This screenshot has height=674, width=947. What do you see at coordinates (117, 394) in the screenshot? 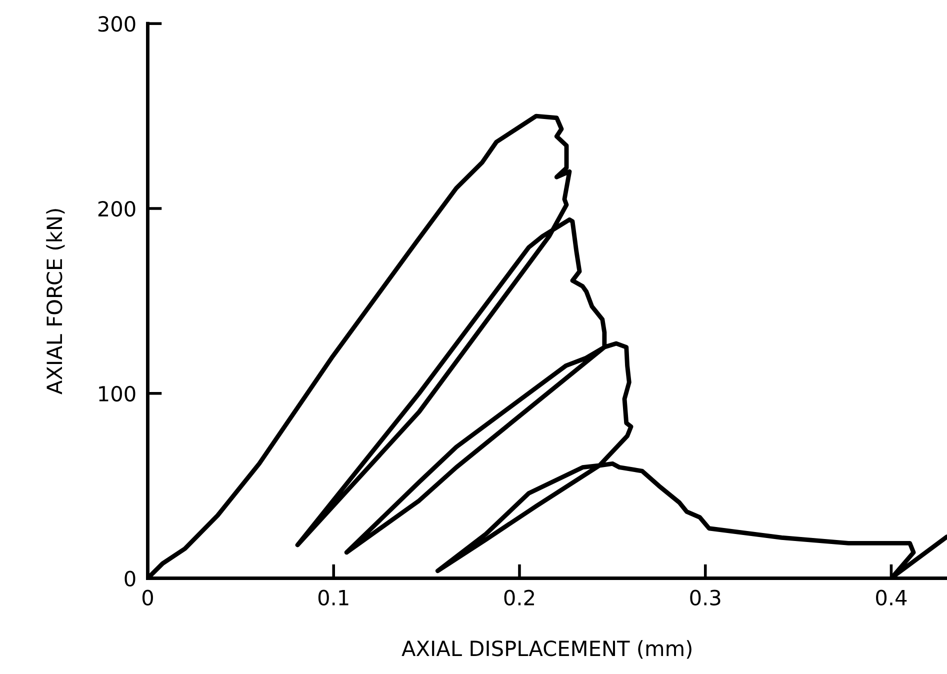
I see `y-tick-label: 100` at bounding box center [117, 394].